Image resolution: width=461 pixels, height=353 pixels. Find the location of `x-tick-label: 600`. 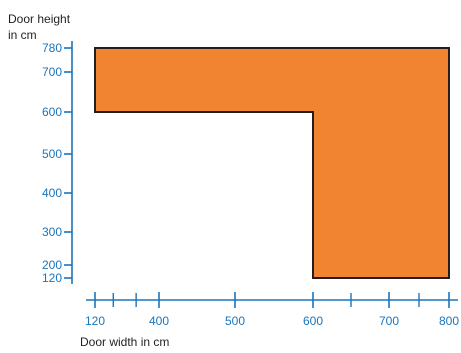

x-tick-label: 600 is located at coordinates (313, 321).